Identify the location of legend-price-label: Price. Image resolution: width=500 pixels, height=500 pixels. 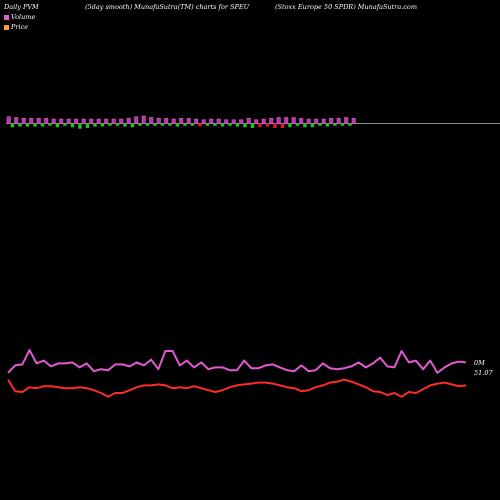
(20, 27).